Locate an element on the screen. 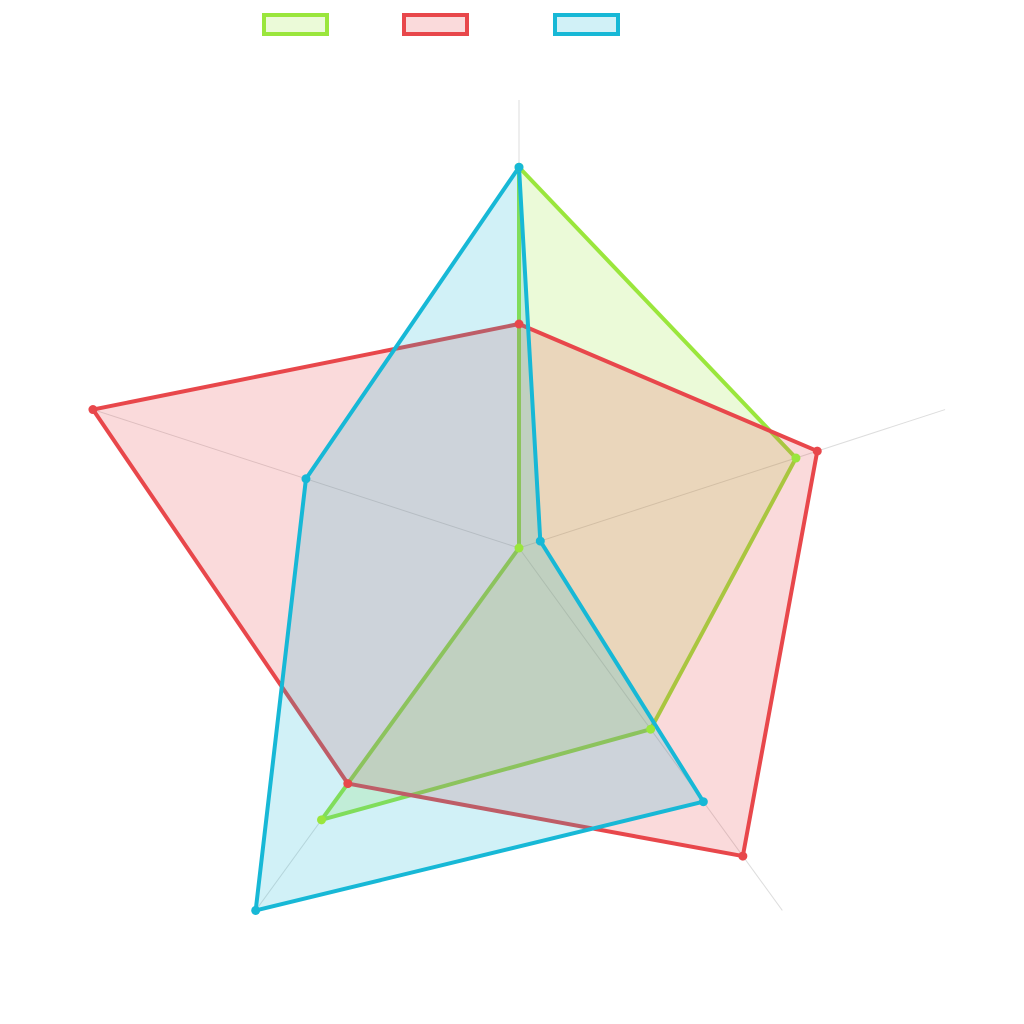 This screenshot has width=1024, height=1024. axis-spoke is located at coordinates (732, 479).